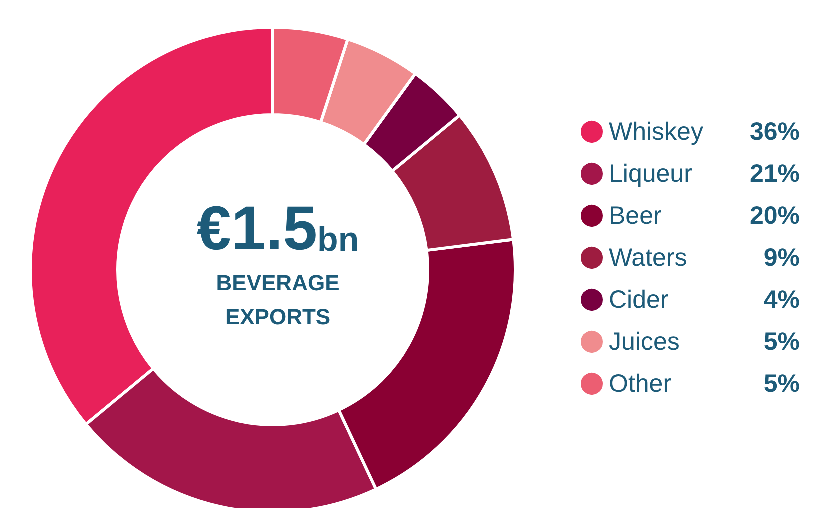 This screenshot has width=821, height=516. Describe the element at coordinates (775, 216) in the screenshot. I see `data-label: 20%` at that location.